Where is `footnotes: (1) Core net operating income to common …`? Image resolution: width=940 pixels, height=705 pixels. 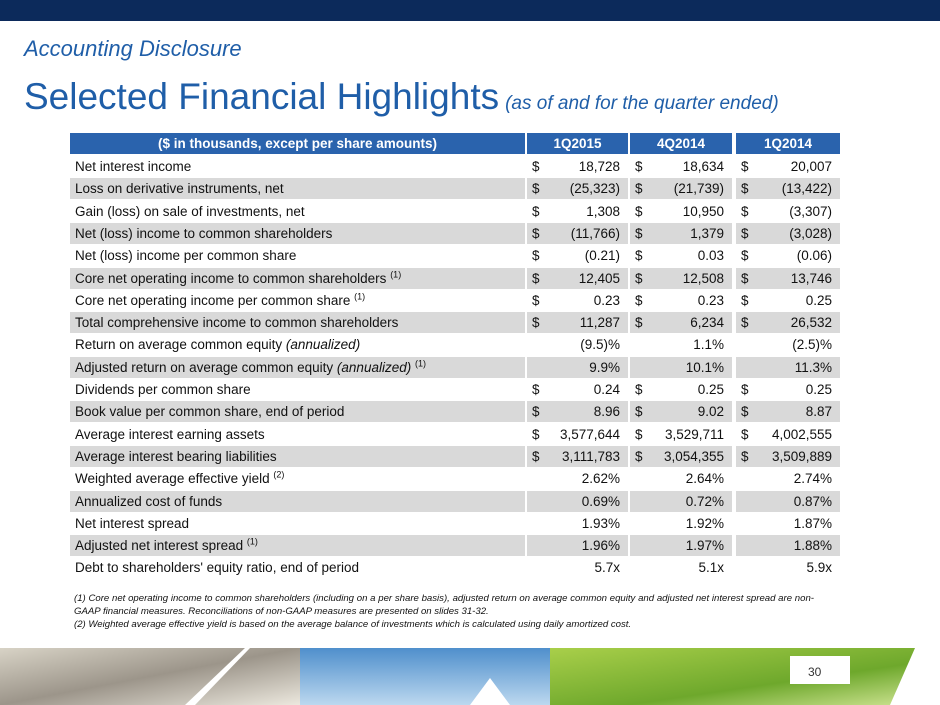
footnotes: (1) Core net operating income to common … is located at coordinates (444, 611).